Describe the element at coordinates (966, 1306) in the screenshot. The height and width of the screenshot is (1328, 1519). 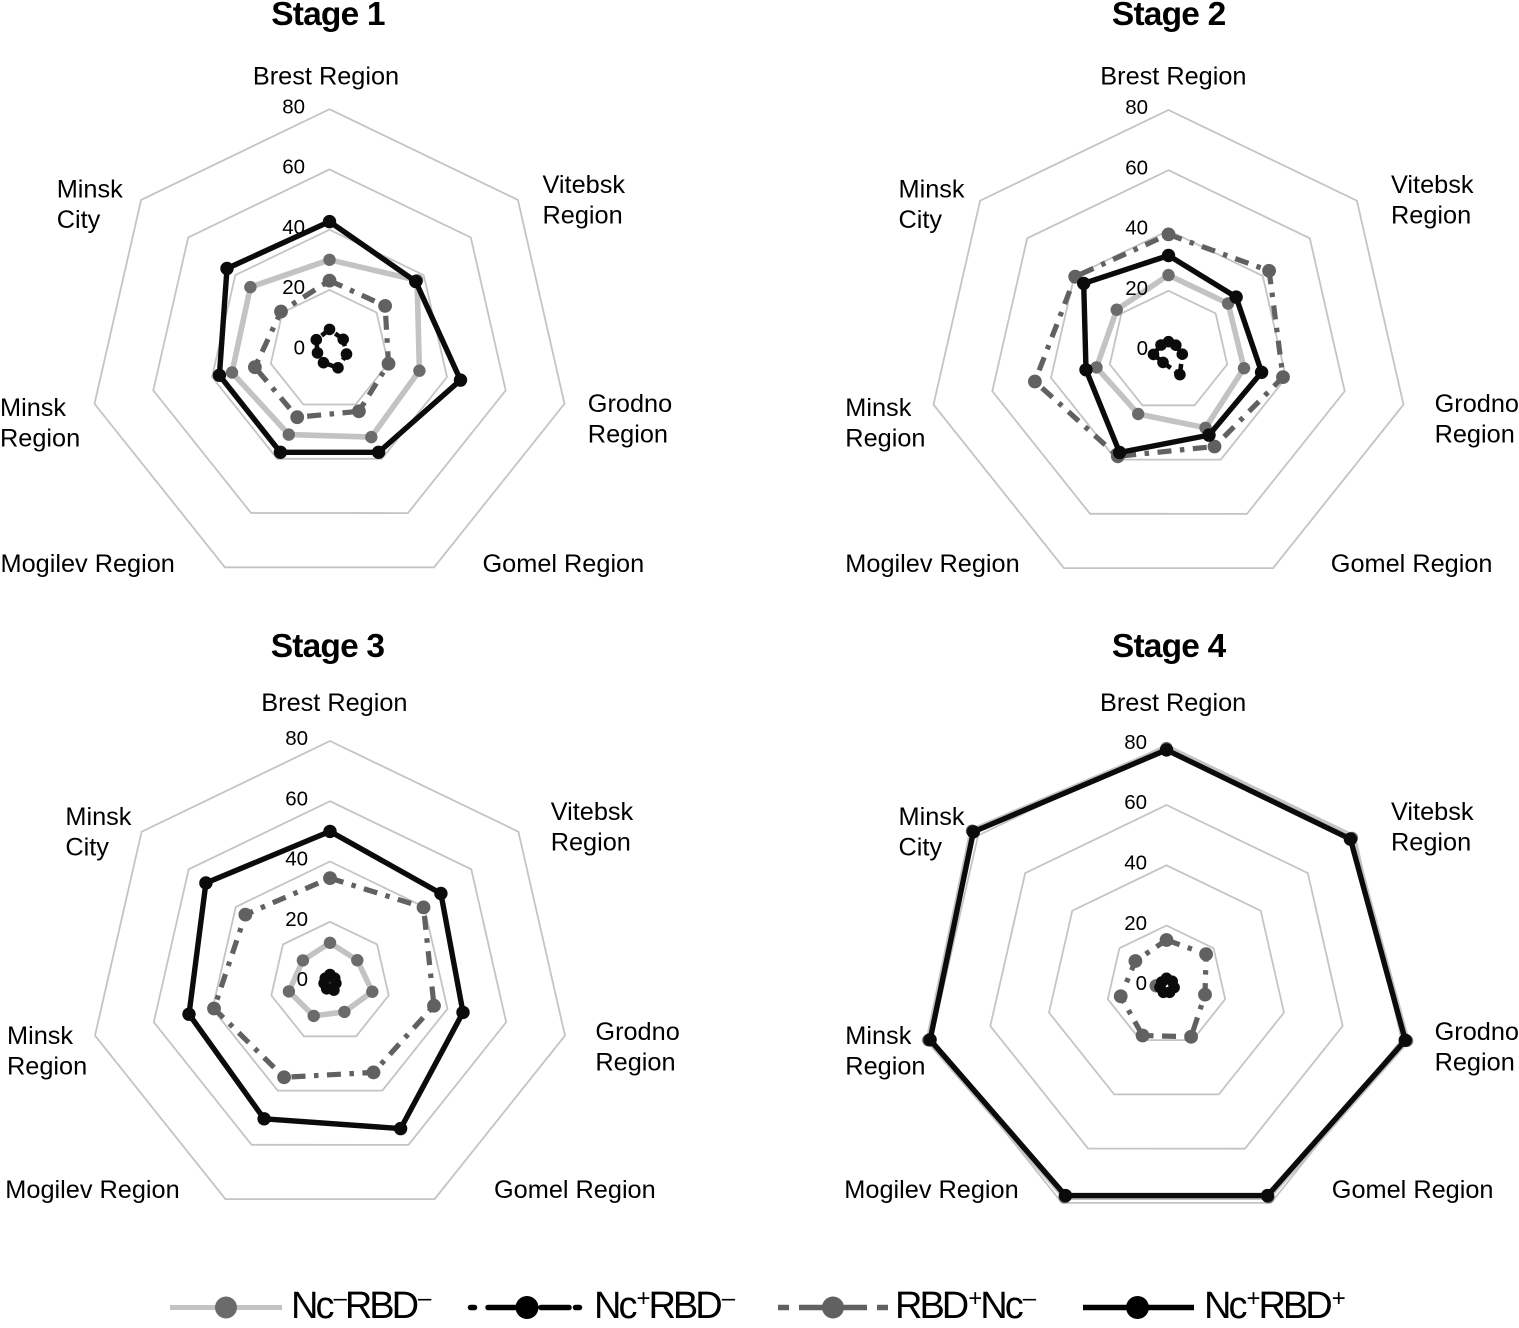
I see `svg-text: RBD+Nc–` at that location.